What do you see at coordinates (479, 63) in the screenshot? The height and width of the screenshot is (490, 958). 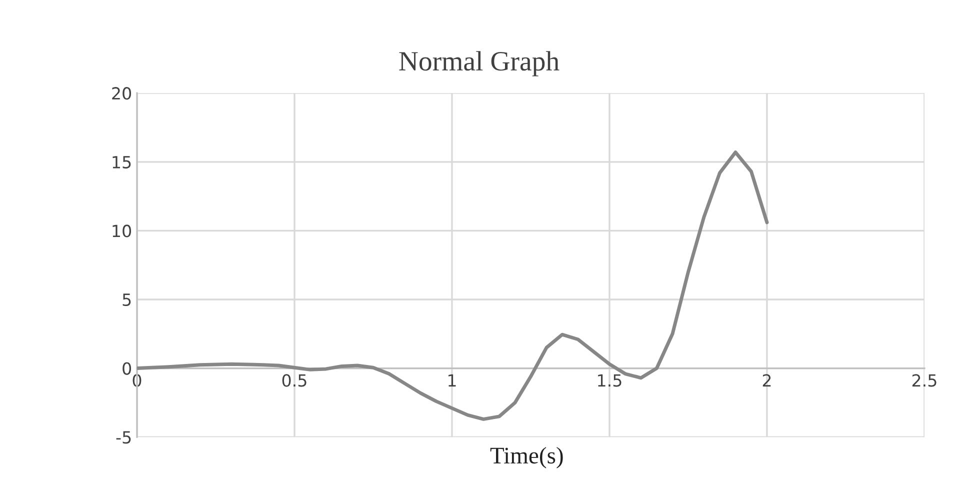 I see `chart-title: Normal Graph` at bounding box center [479, 63].